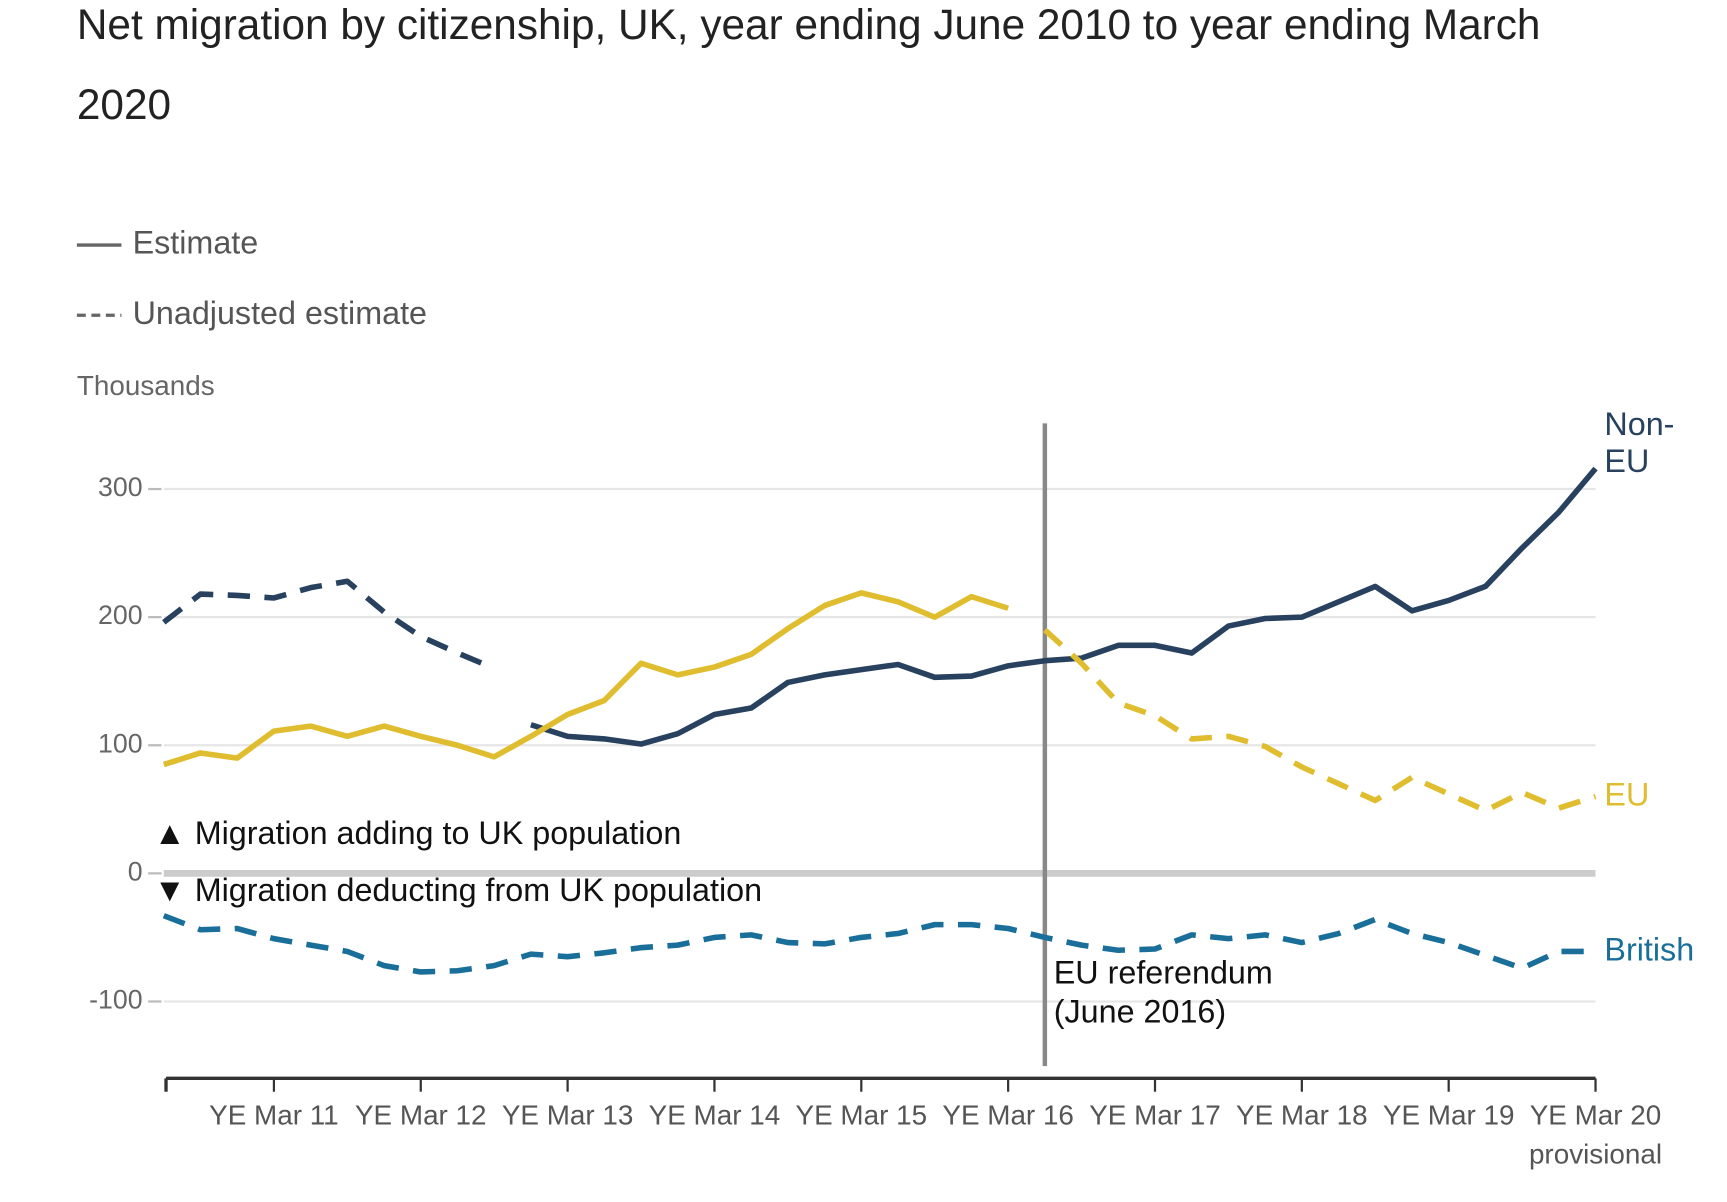  What do you see at coordinates (1639, 442) in the screenshot?
I see `series-label: Non-EU` at bounding box center [1639, 442].